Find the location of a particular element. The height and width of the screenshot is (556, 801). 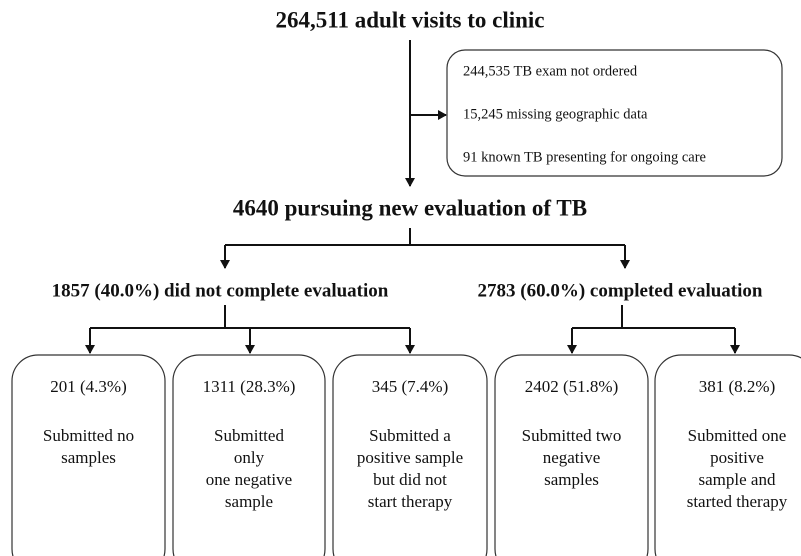

leaf-text: Submitted one is located at coordinates (737, 435).